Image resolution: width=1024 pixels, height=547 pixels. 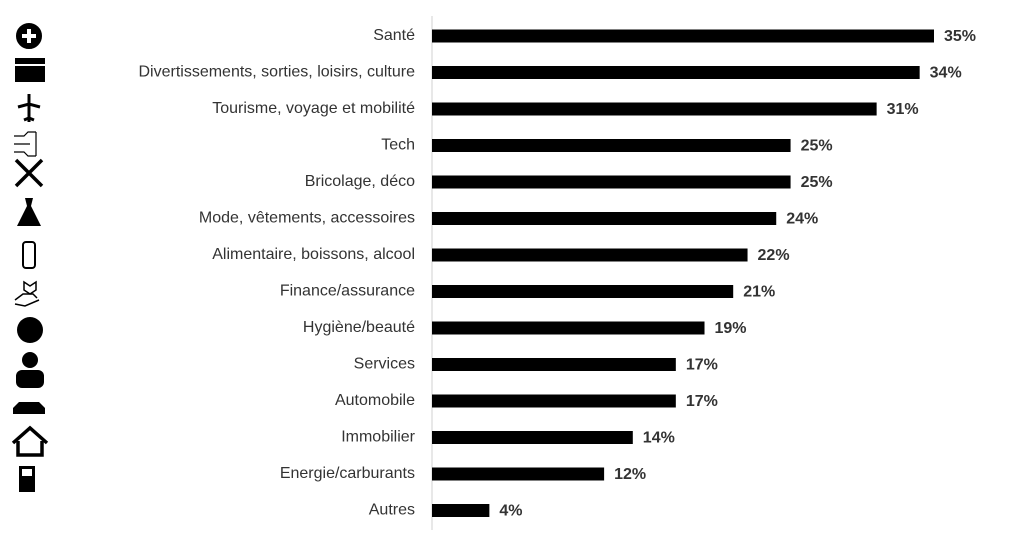 I want to click on category-label: Autres, so click(x=392, y=510).